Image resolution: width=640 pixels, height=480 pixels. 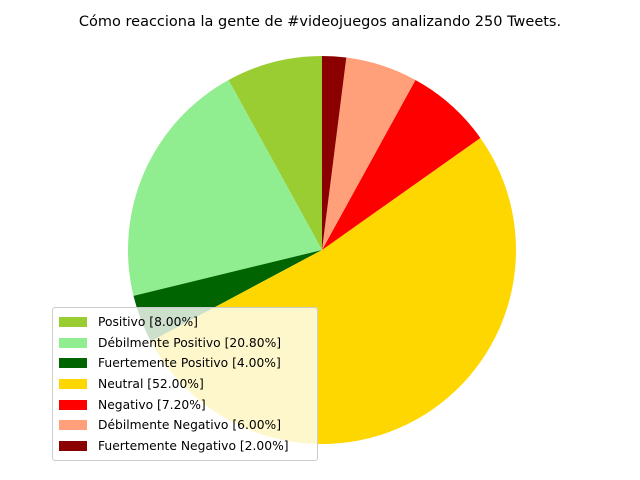 I want to click on legend-label-4: Negativo [7.20%], so click(x=152, y=404).